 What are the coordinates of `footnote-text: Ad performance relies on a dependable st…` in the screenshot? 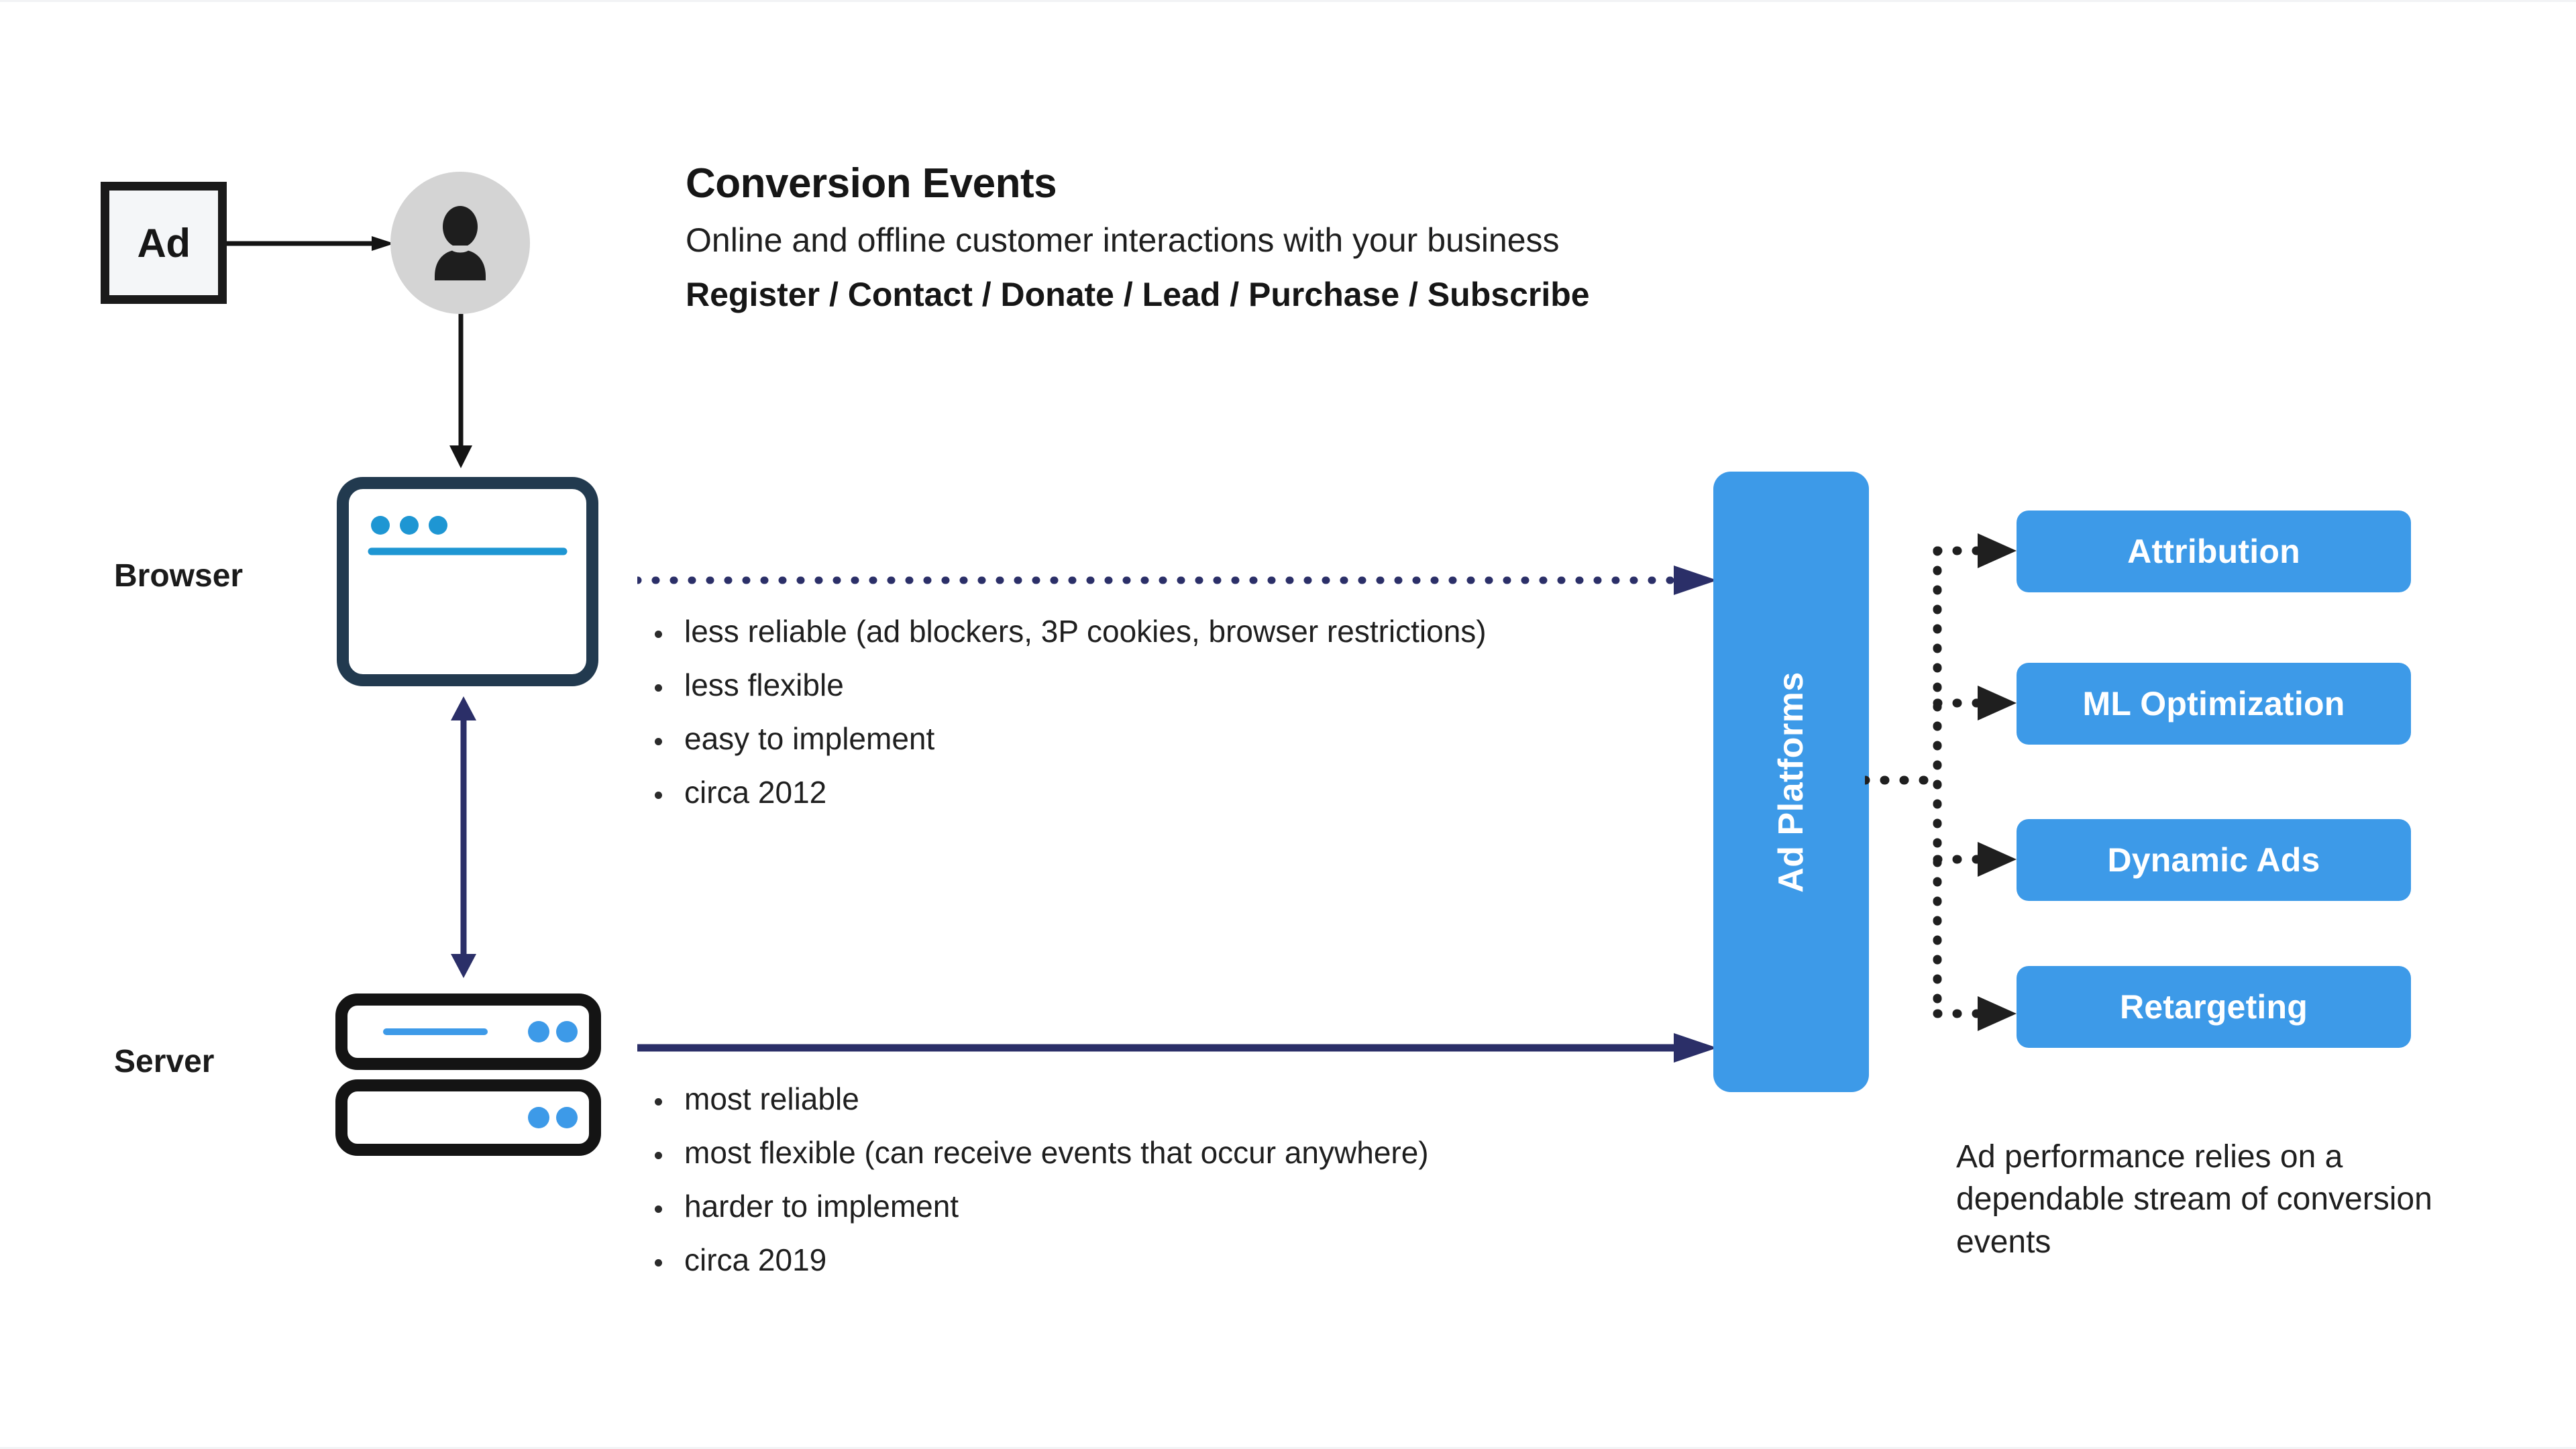 It's located at (2194, 1199).